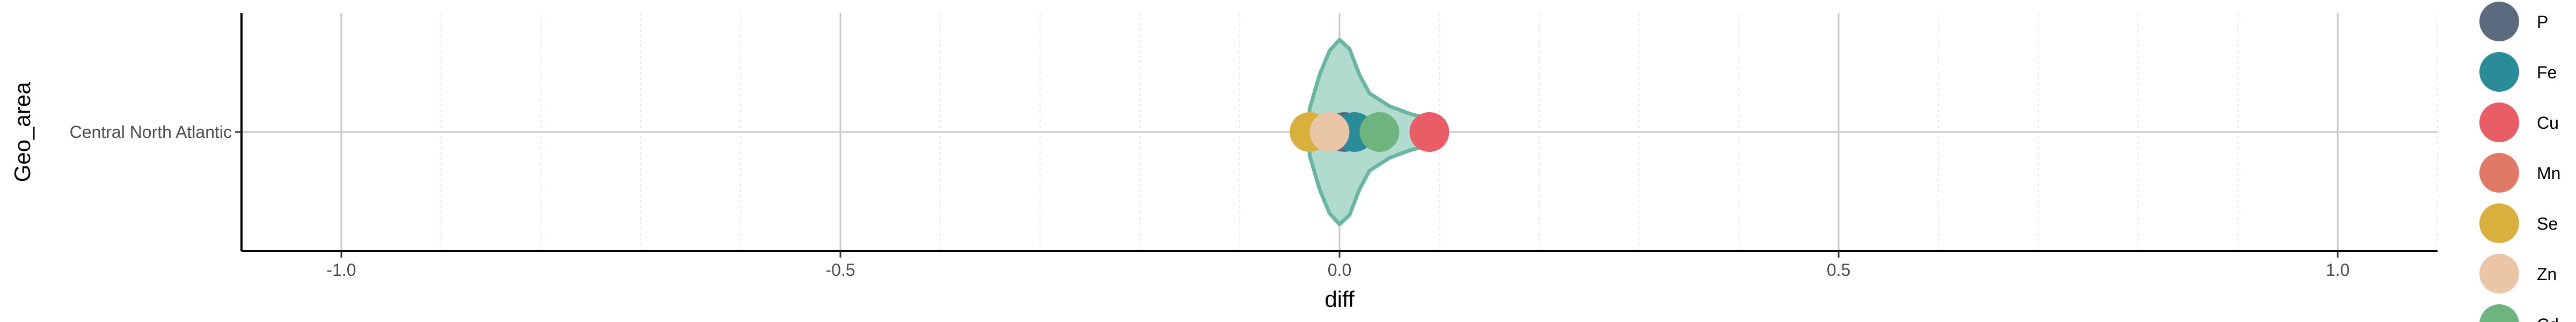 Image resolution: width=2576 pixels, height=322 pixels. Describe the element at coordinates (2499, 274) in the screenshot. I see `legend-key-zn` at that location.